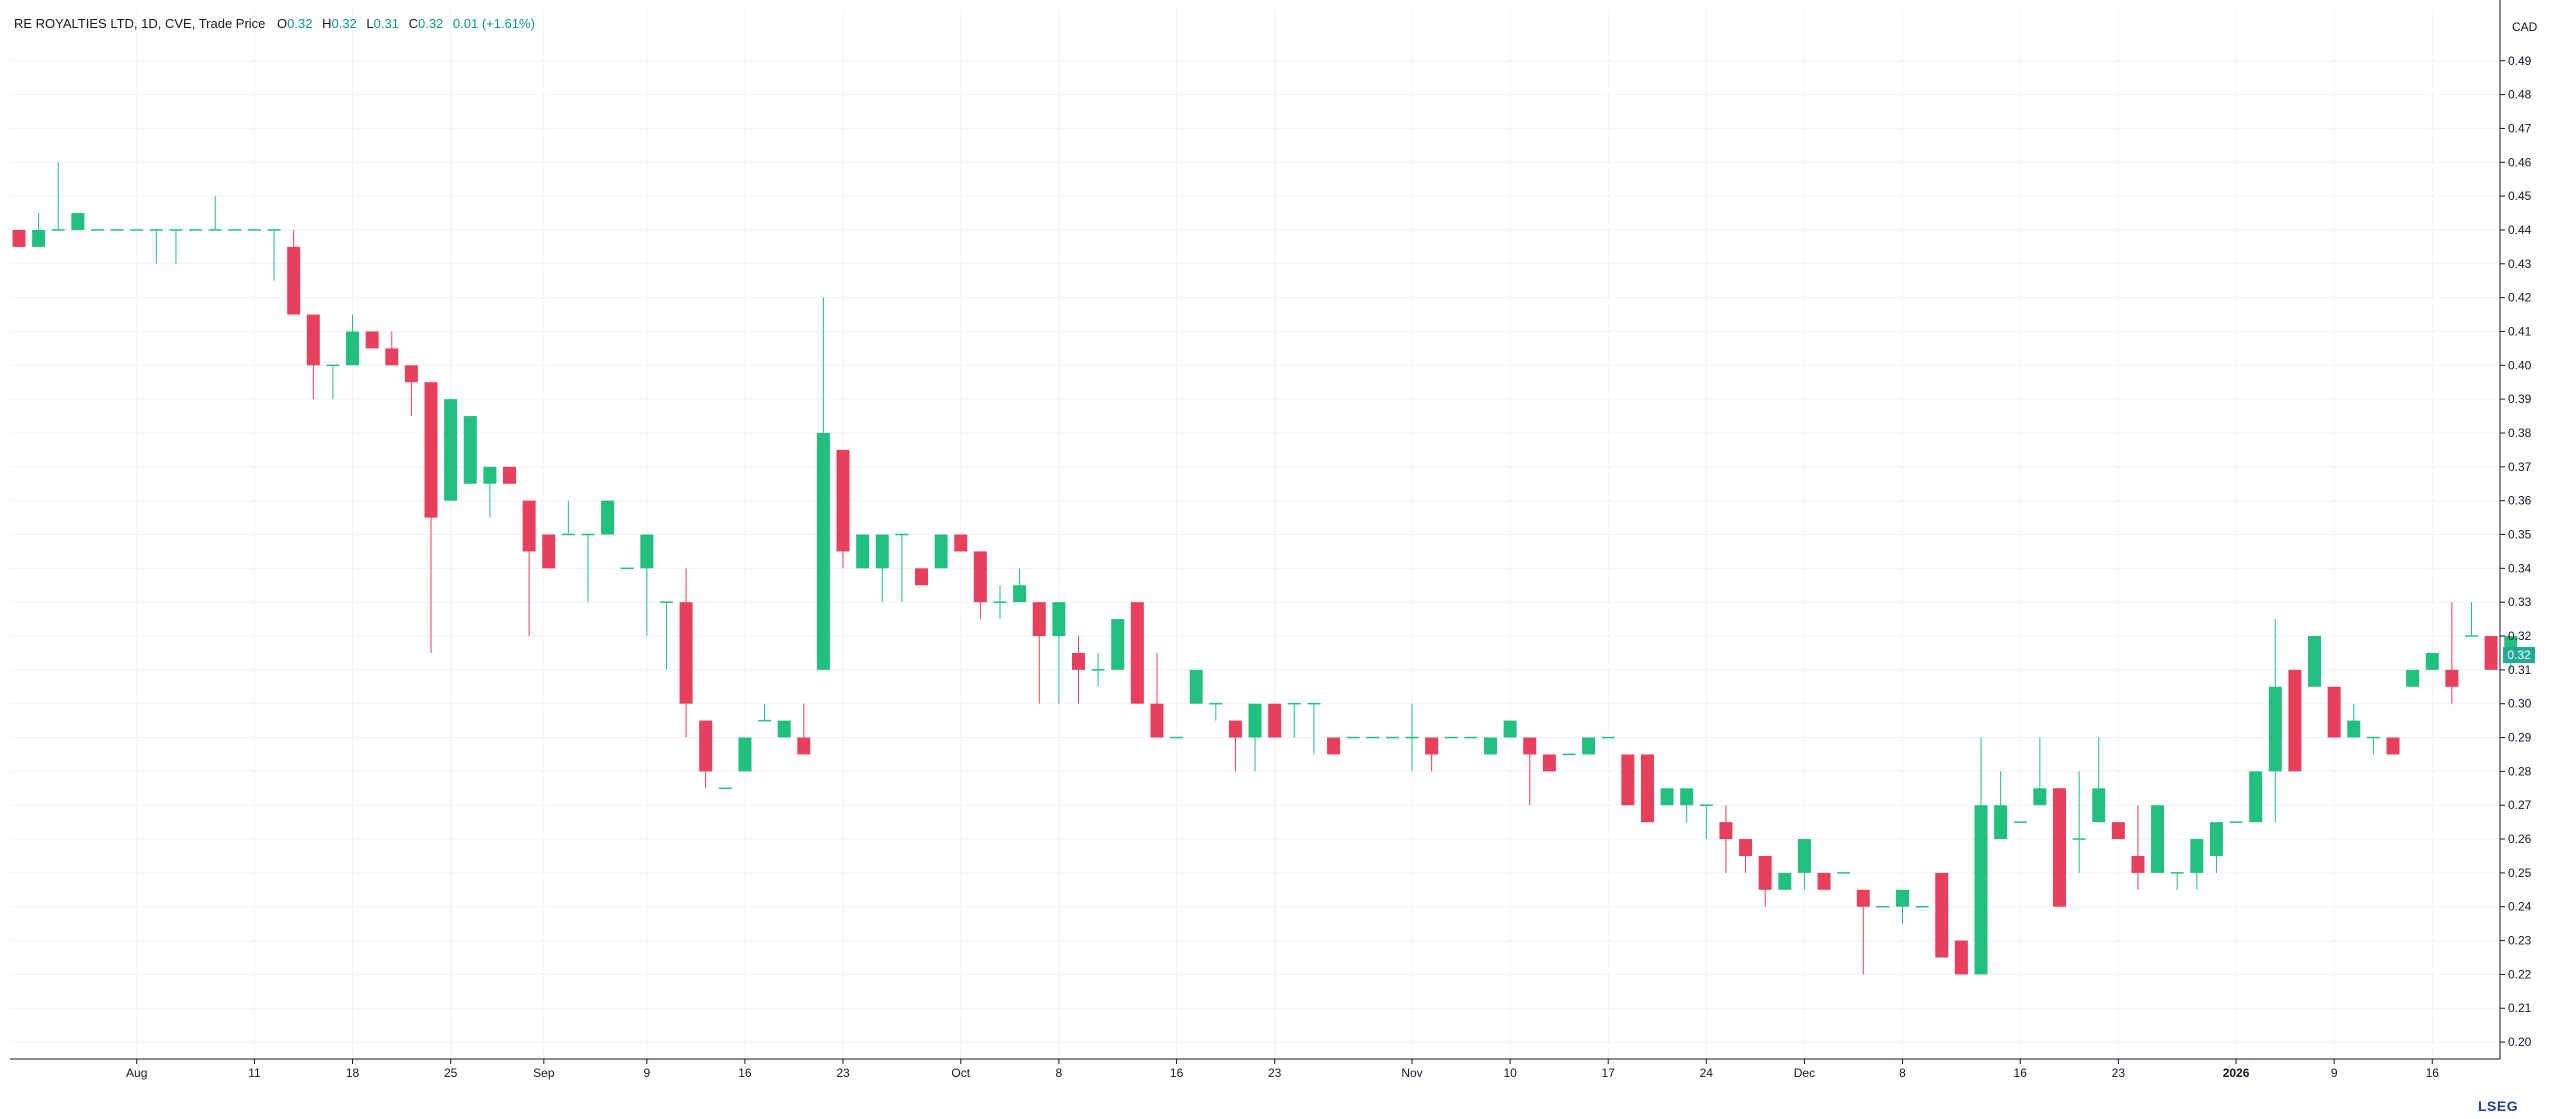 This screenshot has width=2560, height=1119. What do you see at coordinates (843, 1073) in the screenshot?
I see `time-tick-label: 23` at bounding box center [843, 1073].